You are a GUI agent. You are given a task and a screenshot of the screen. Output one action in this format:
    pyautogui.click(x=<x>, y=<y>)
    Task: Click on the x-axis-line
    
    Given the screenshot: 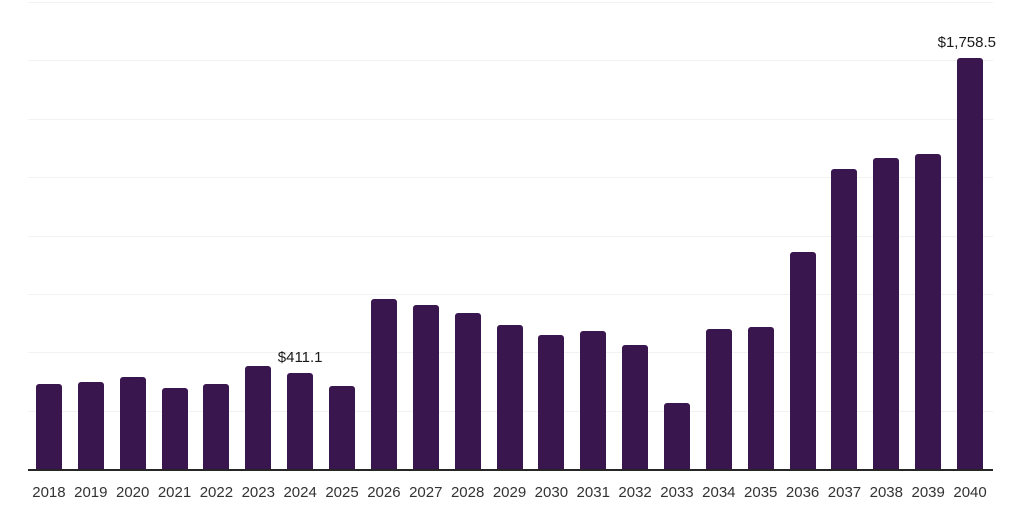 What is the action you would take?
    pyautogui.click(x=510, y=470)
    